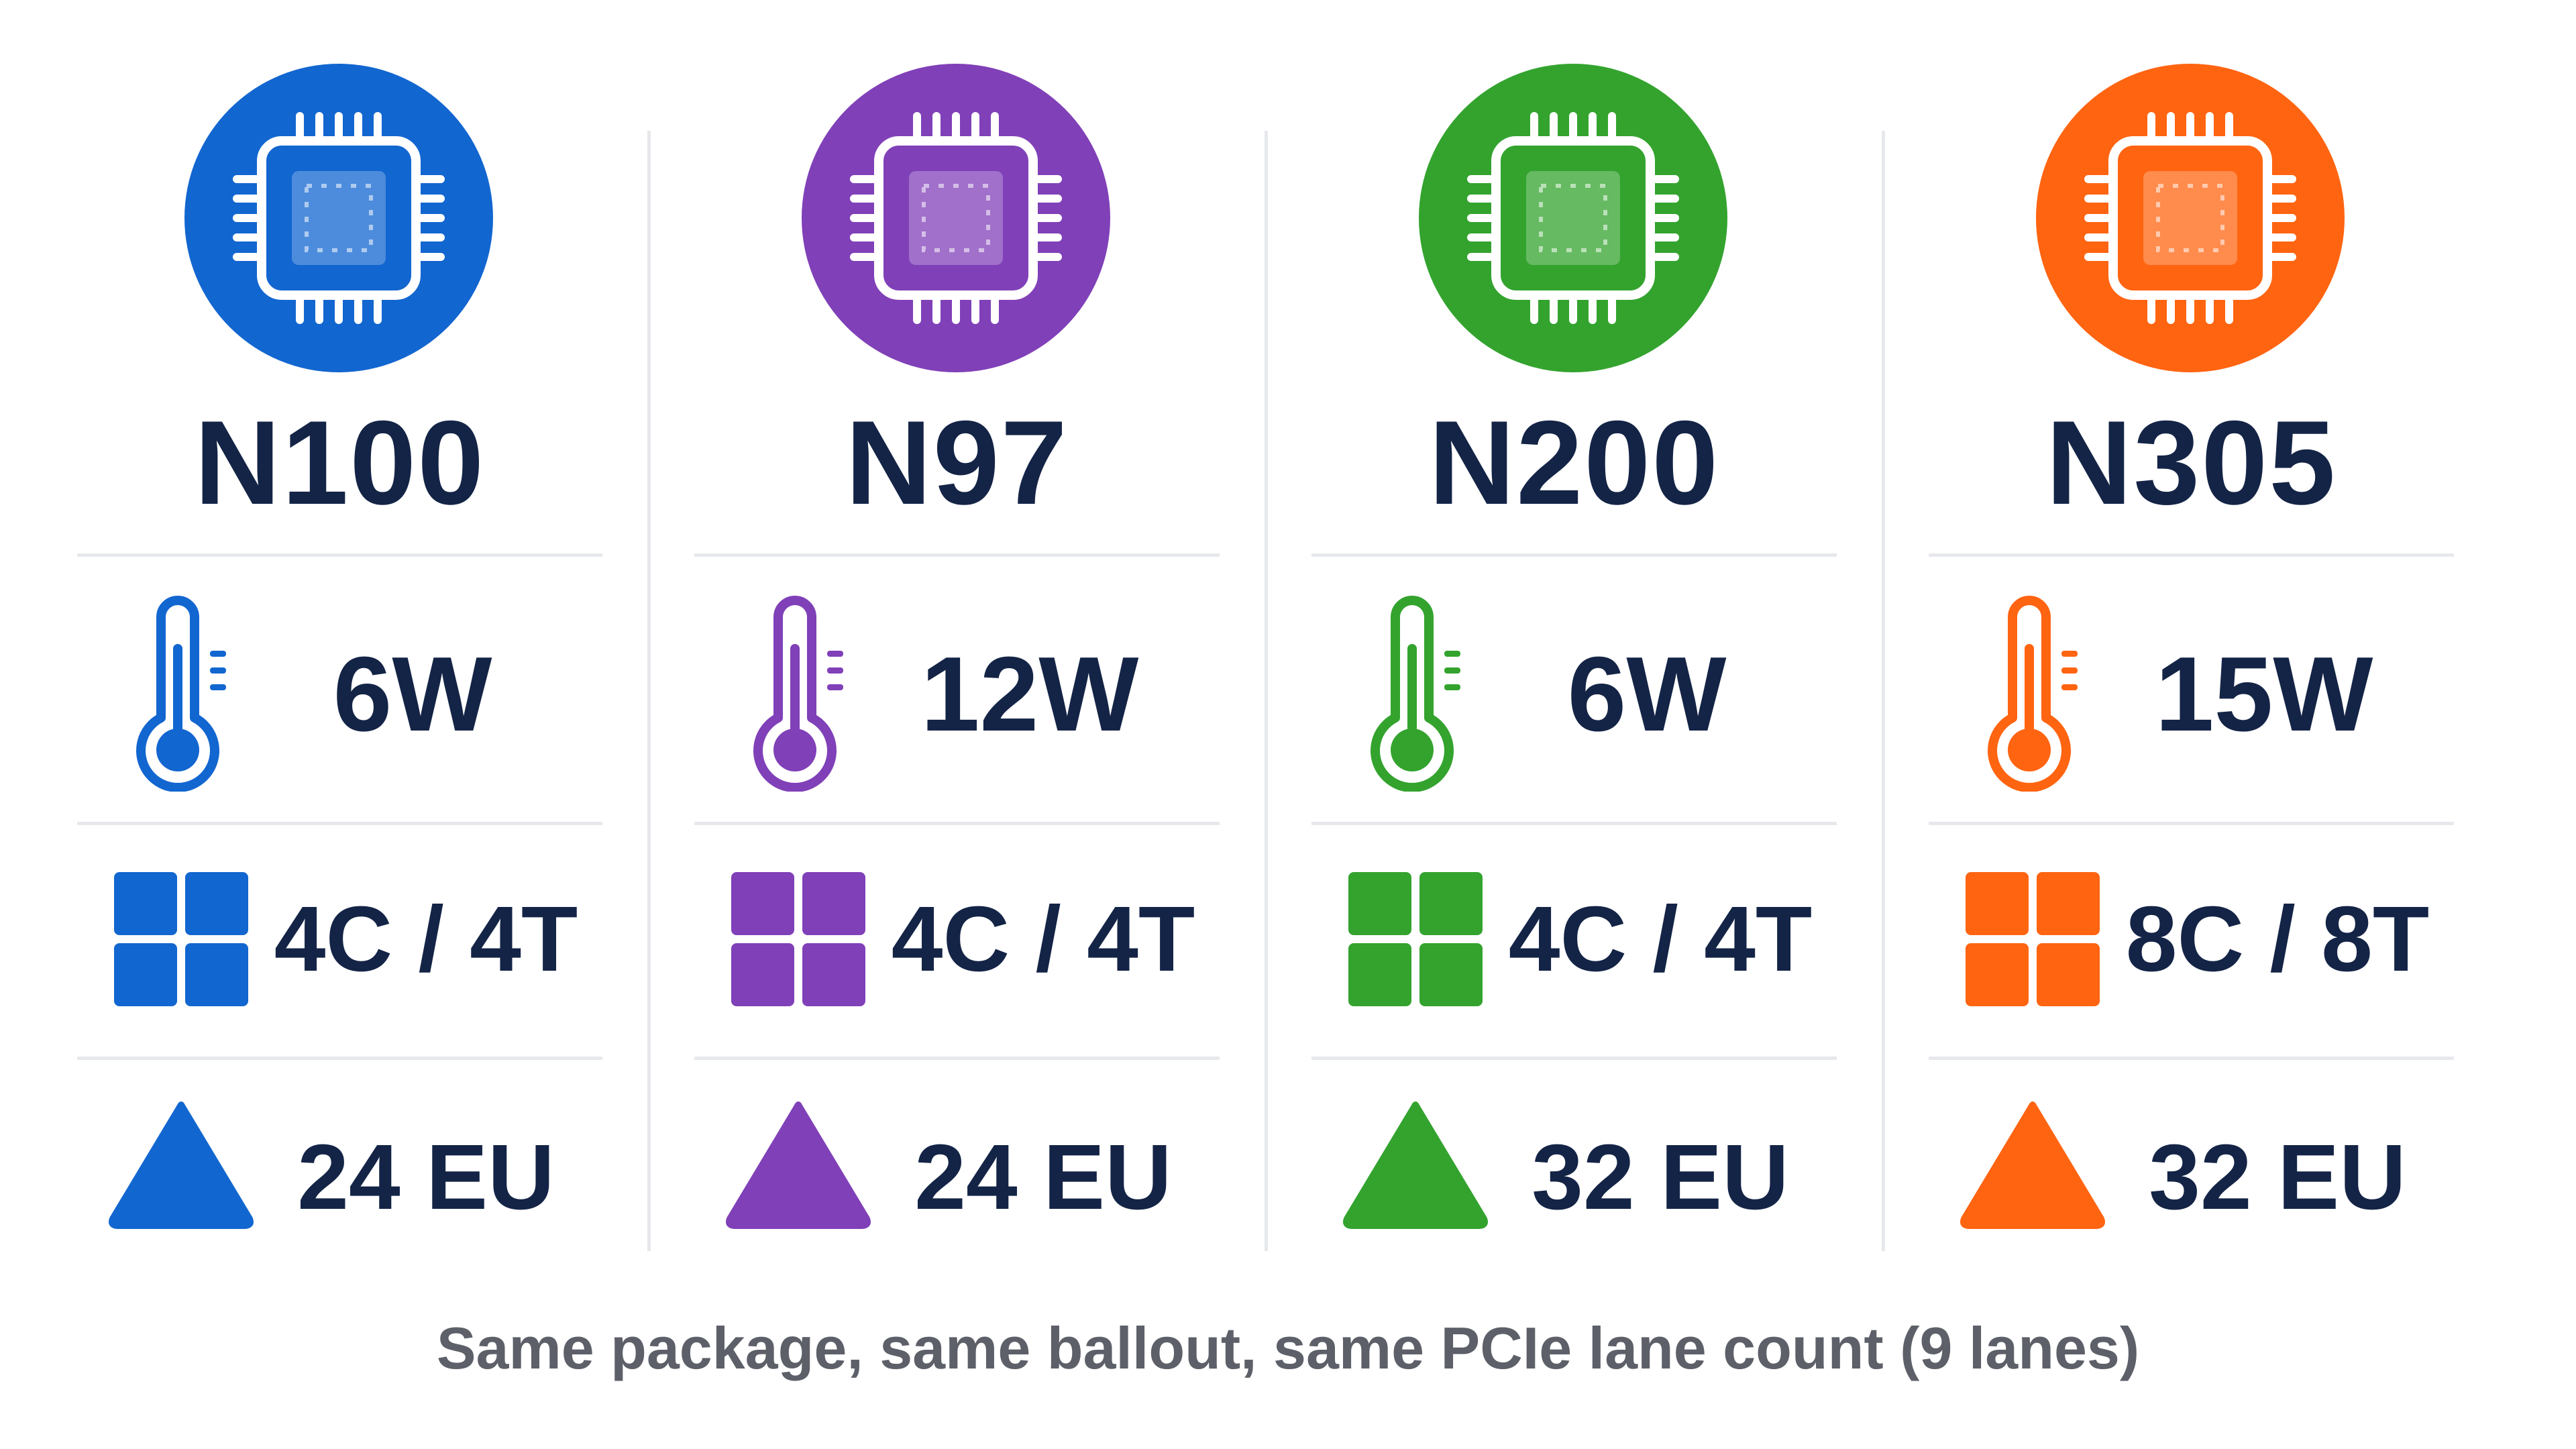 This screenshot has width=2576, height=1449. I want to click on cores-threads-value: 8C / 8T, so click(2277, 939).